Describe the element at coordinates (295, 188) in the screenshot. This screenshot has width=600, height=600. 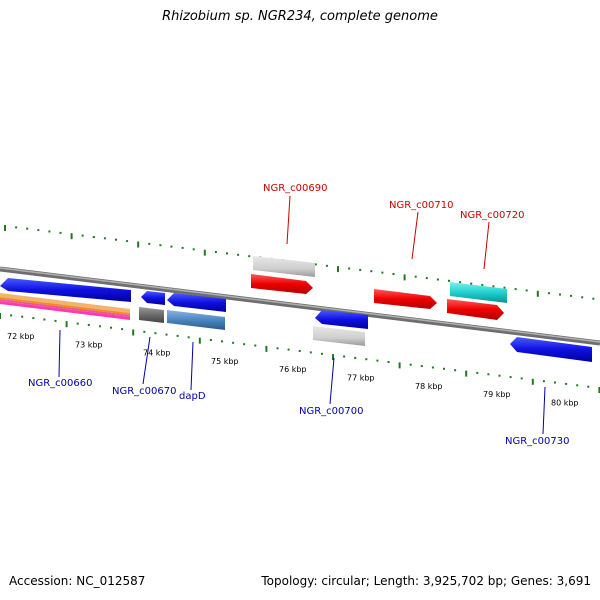
I see `label-ngr-c00690: NGR_c00690` at that location.